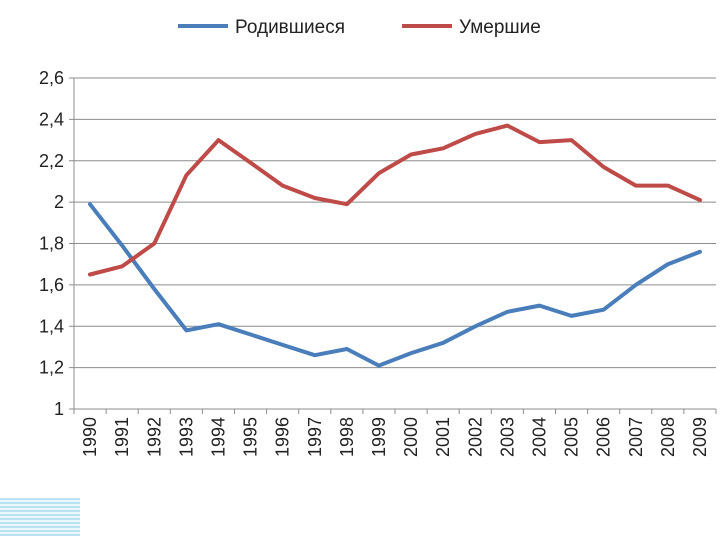  What do you see at coordinates (604, 437) in the screenshot?
I see `x-tick-label: 2006` at bounding box center [604, 437].